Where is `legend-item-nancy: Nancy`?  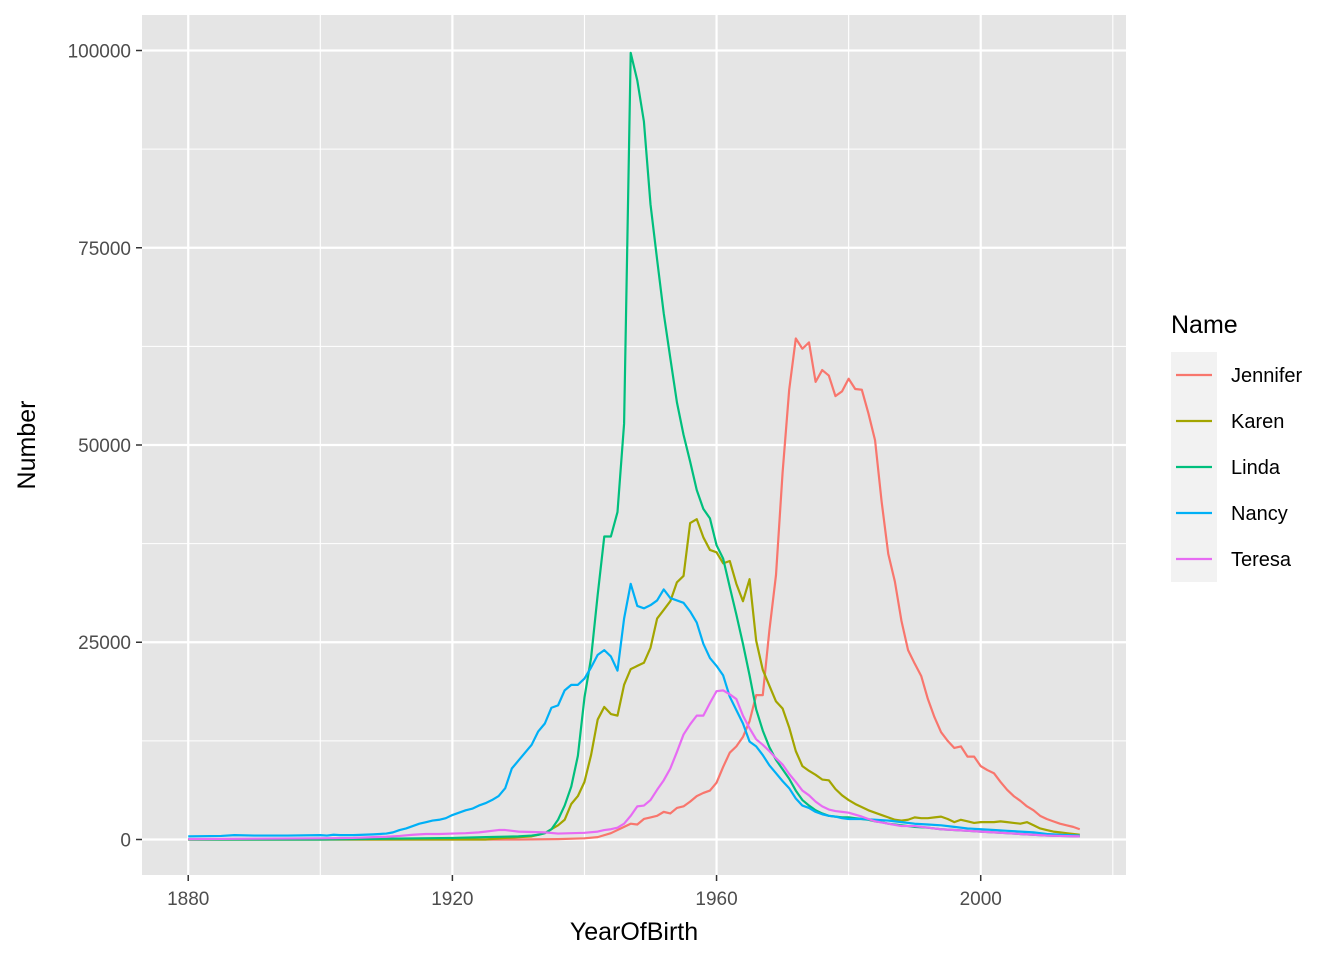
legend-item-nancy: Nancy is located at coordinates (1232, 514).